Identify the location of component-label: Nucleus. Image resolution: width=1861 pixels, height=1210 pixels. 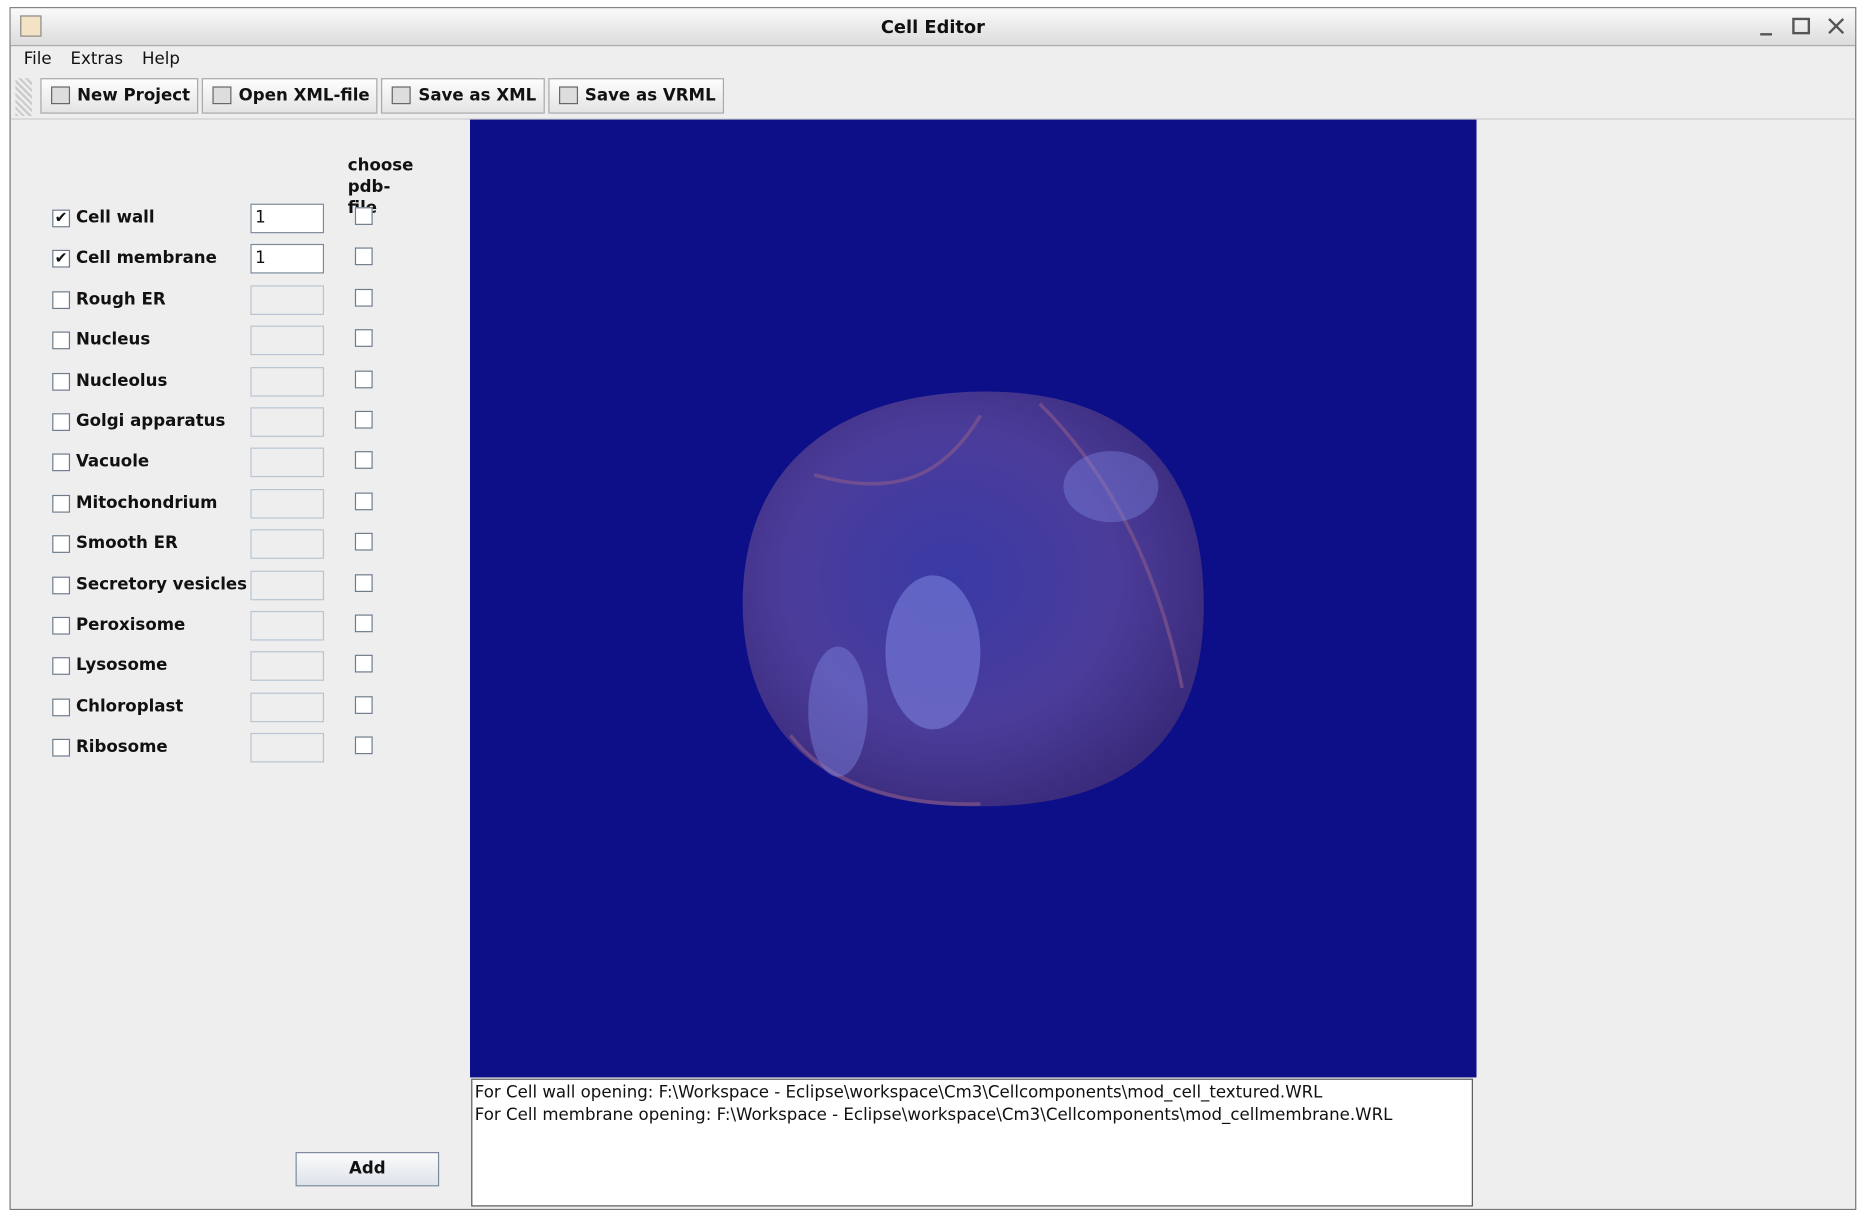
(113, 340).